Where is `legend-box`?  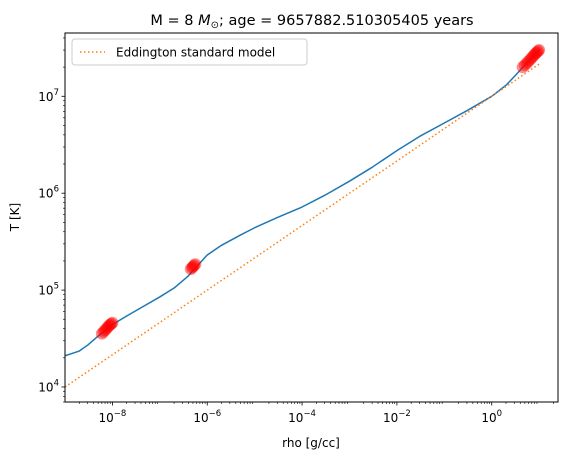
legend-box is located at coordinates (189, 52).